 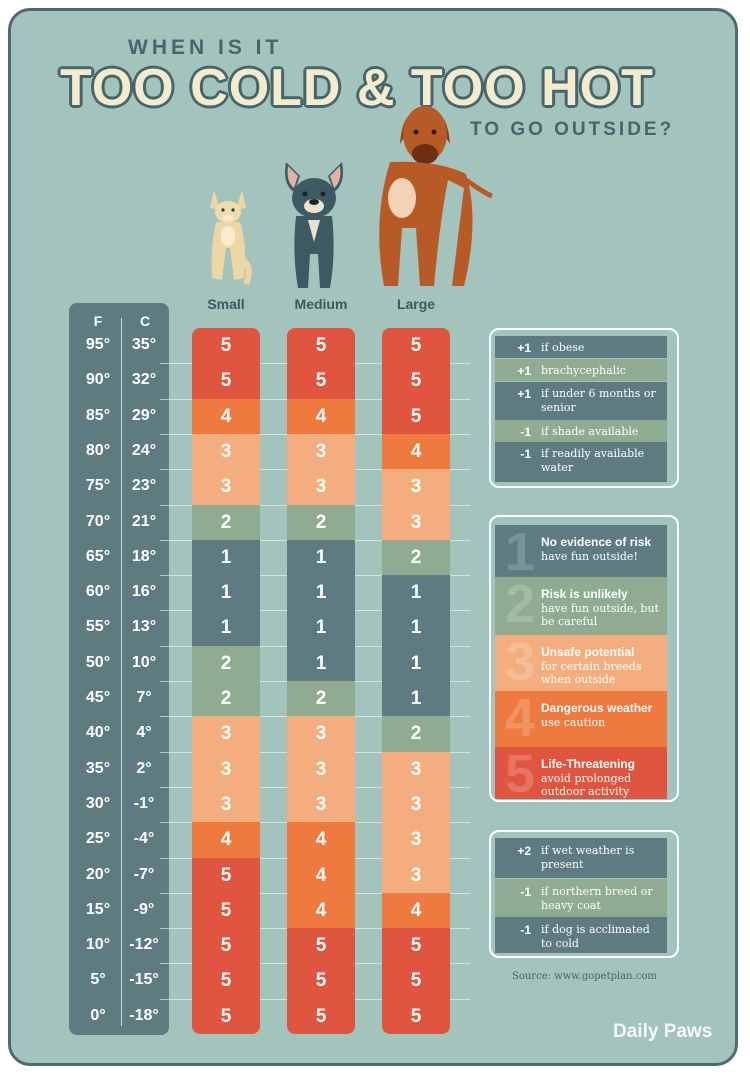 What do you see at coordinates (436, 196) in the screenshot?
I see `large-dog-illustration` at bounding box center [436, 196].